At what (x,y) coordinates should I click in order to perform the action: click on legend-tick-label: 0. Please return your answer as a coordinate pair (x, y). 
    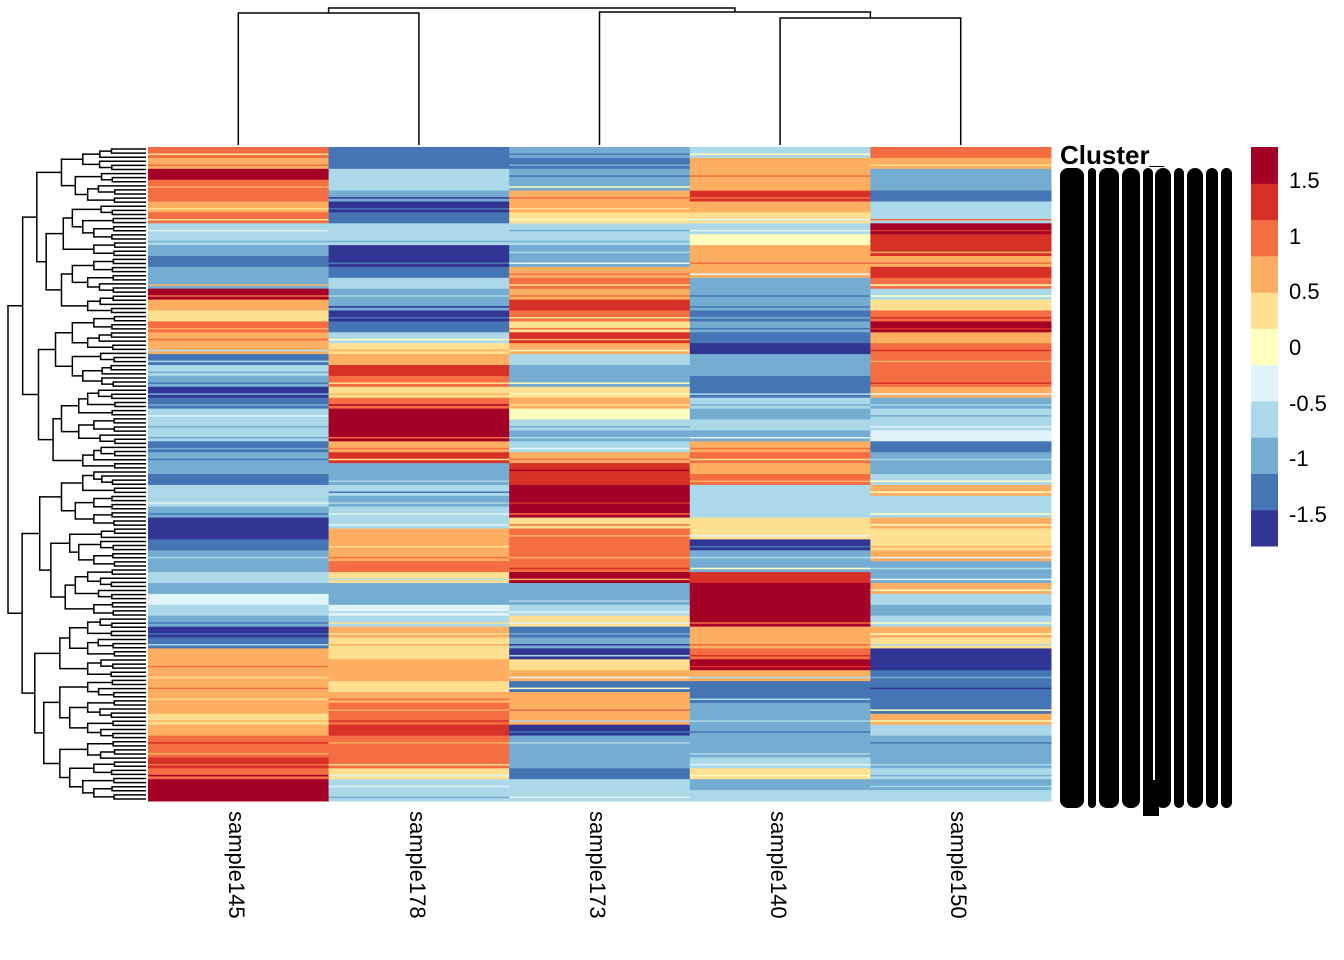
    Looking at the image, I should click on (1295, 347).